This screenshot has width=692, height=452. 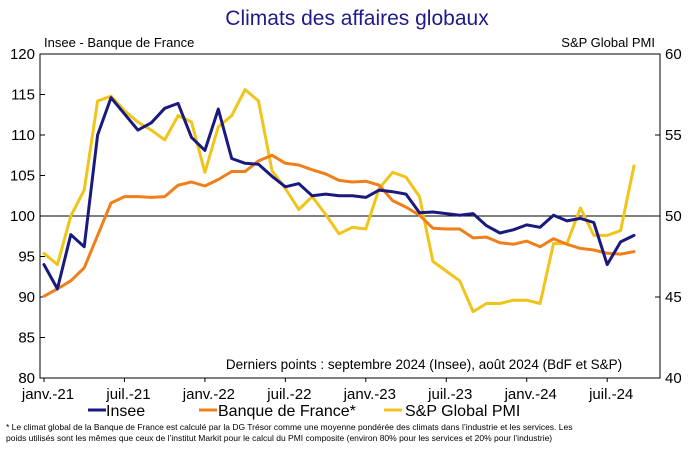 I want to click on legend-label-insee: Insee, so click(x=125, y=411).